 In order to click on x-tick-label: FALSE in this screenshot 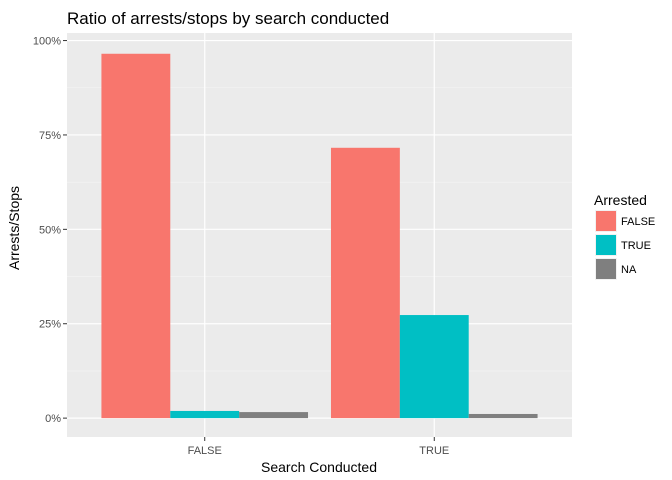, I will do `click(205, 451)`.